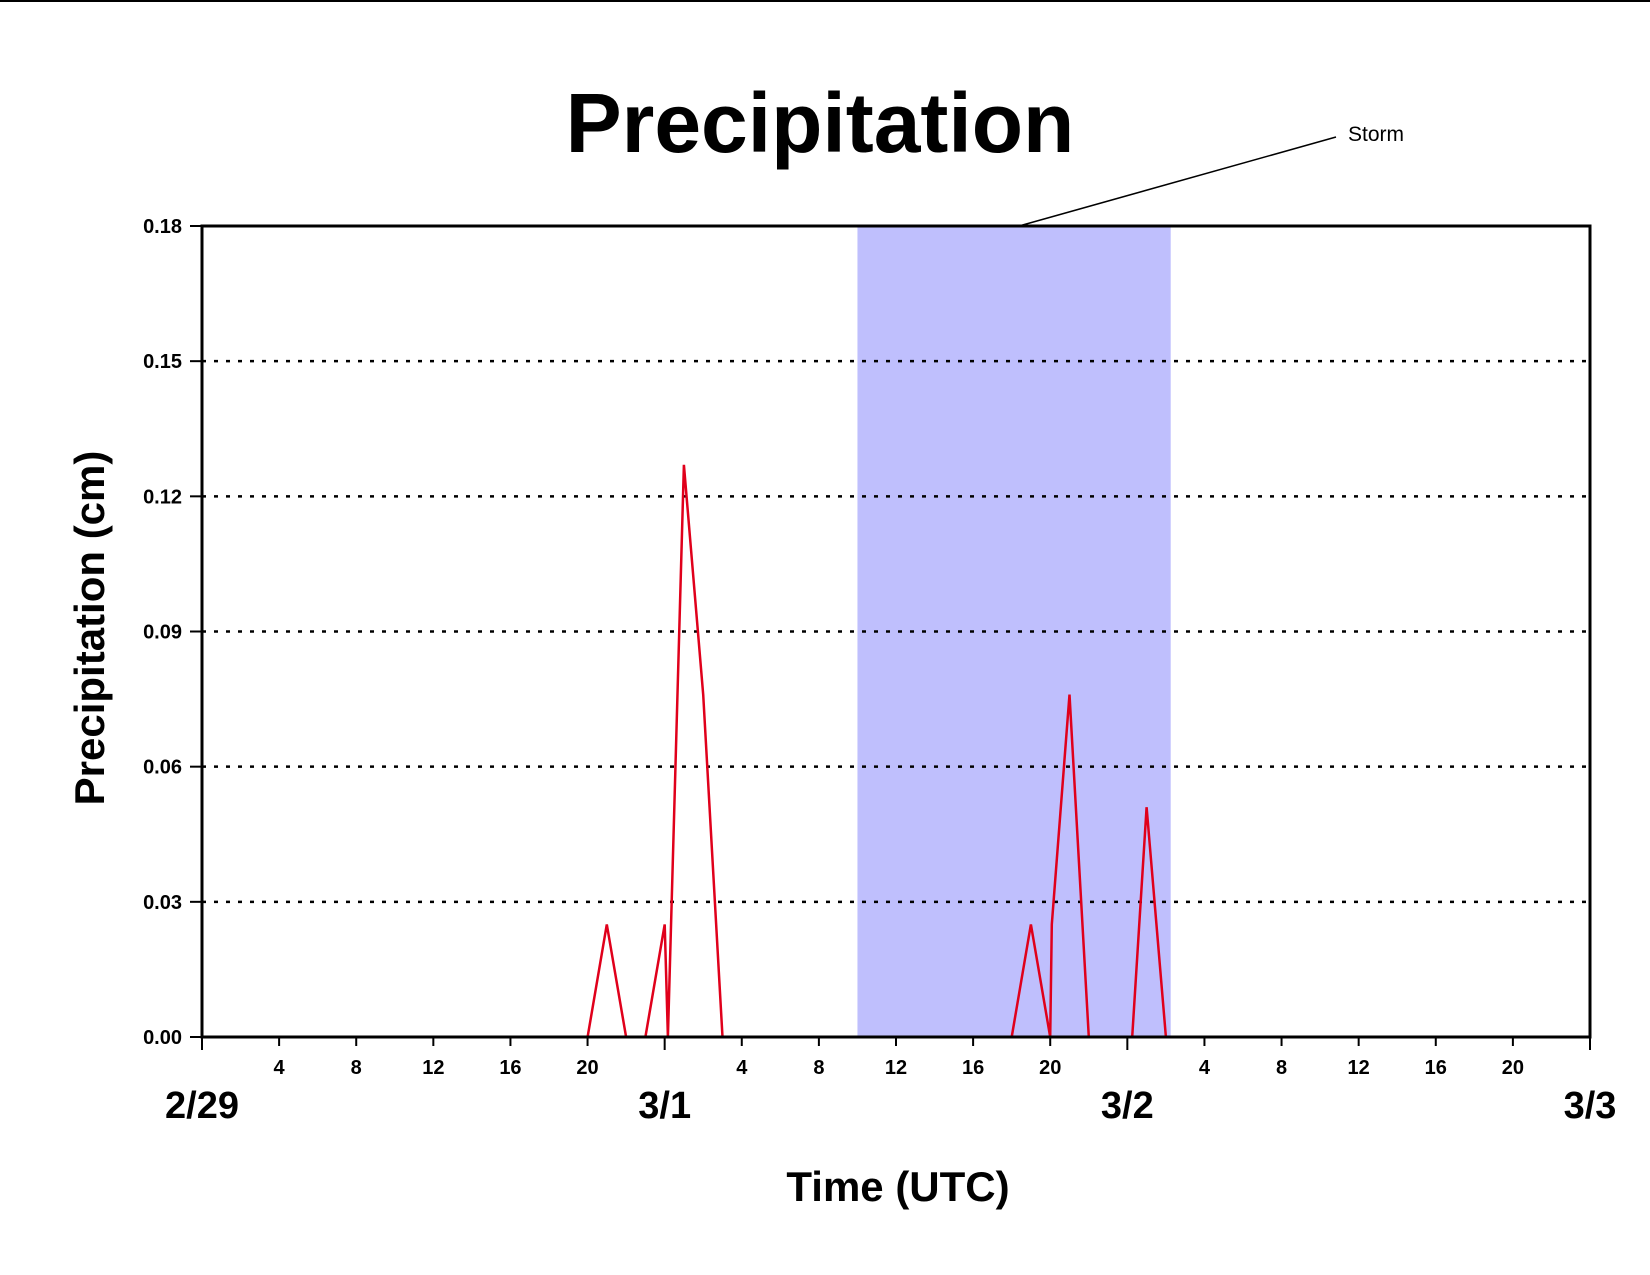 The height and width of the screenshot is (1275, 1650). Describe the element at coordinates (162, 903) in the screenshot. I see `y-tick-label: 0.03` at that location.